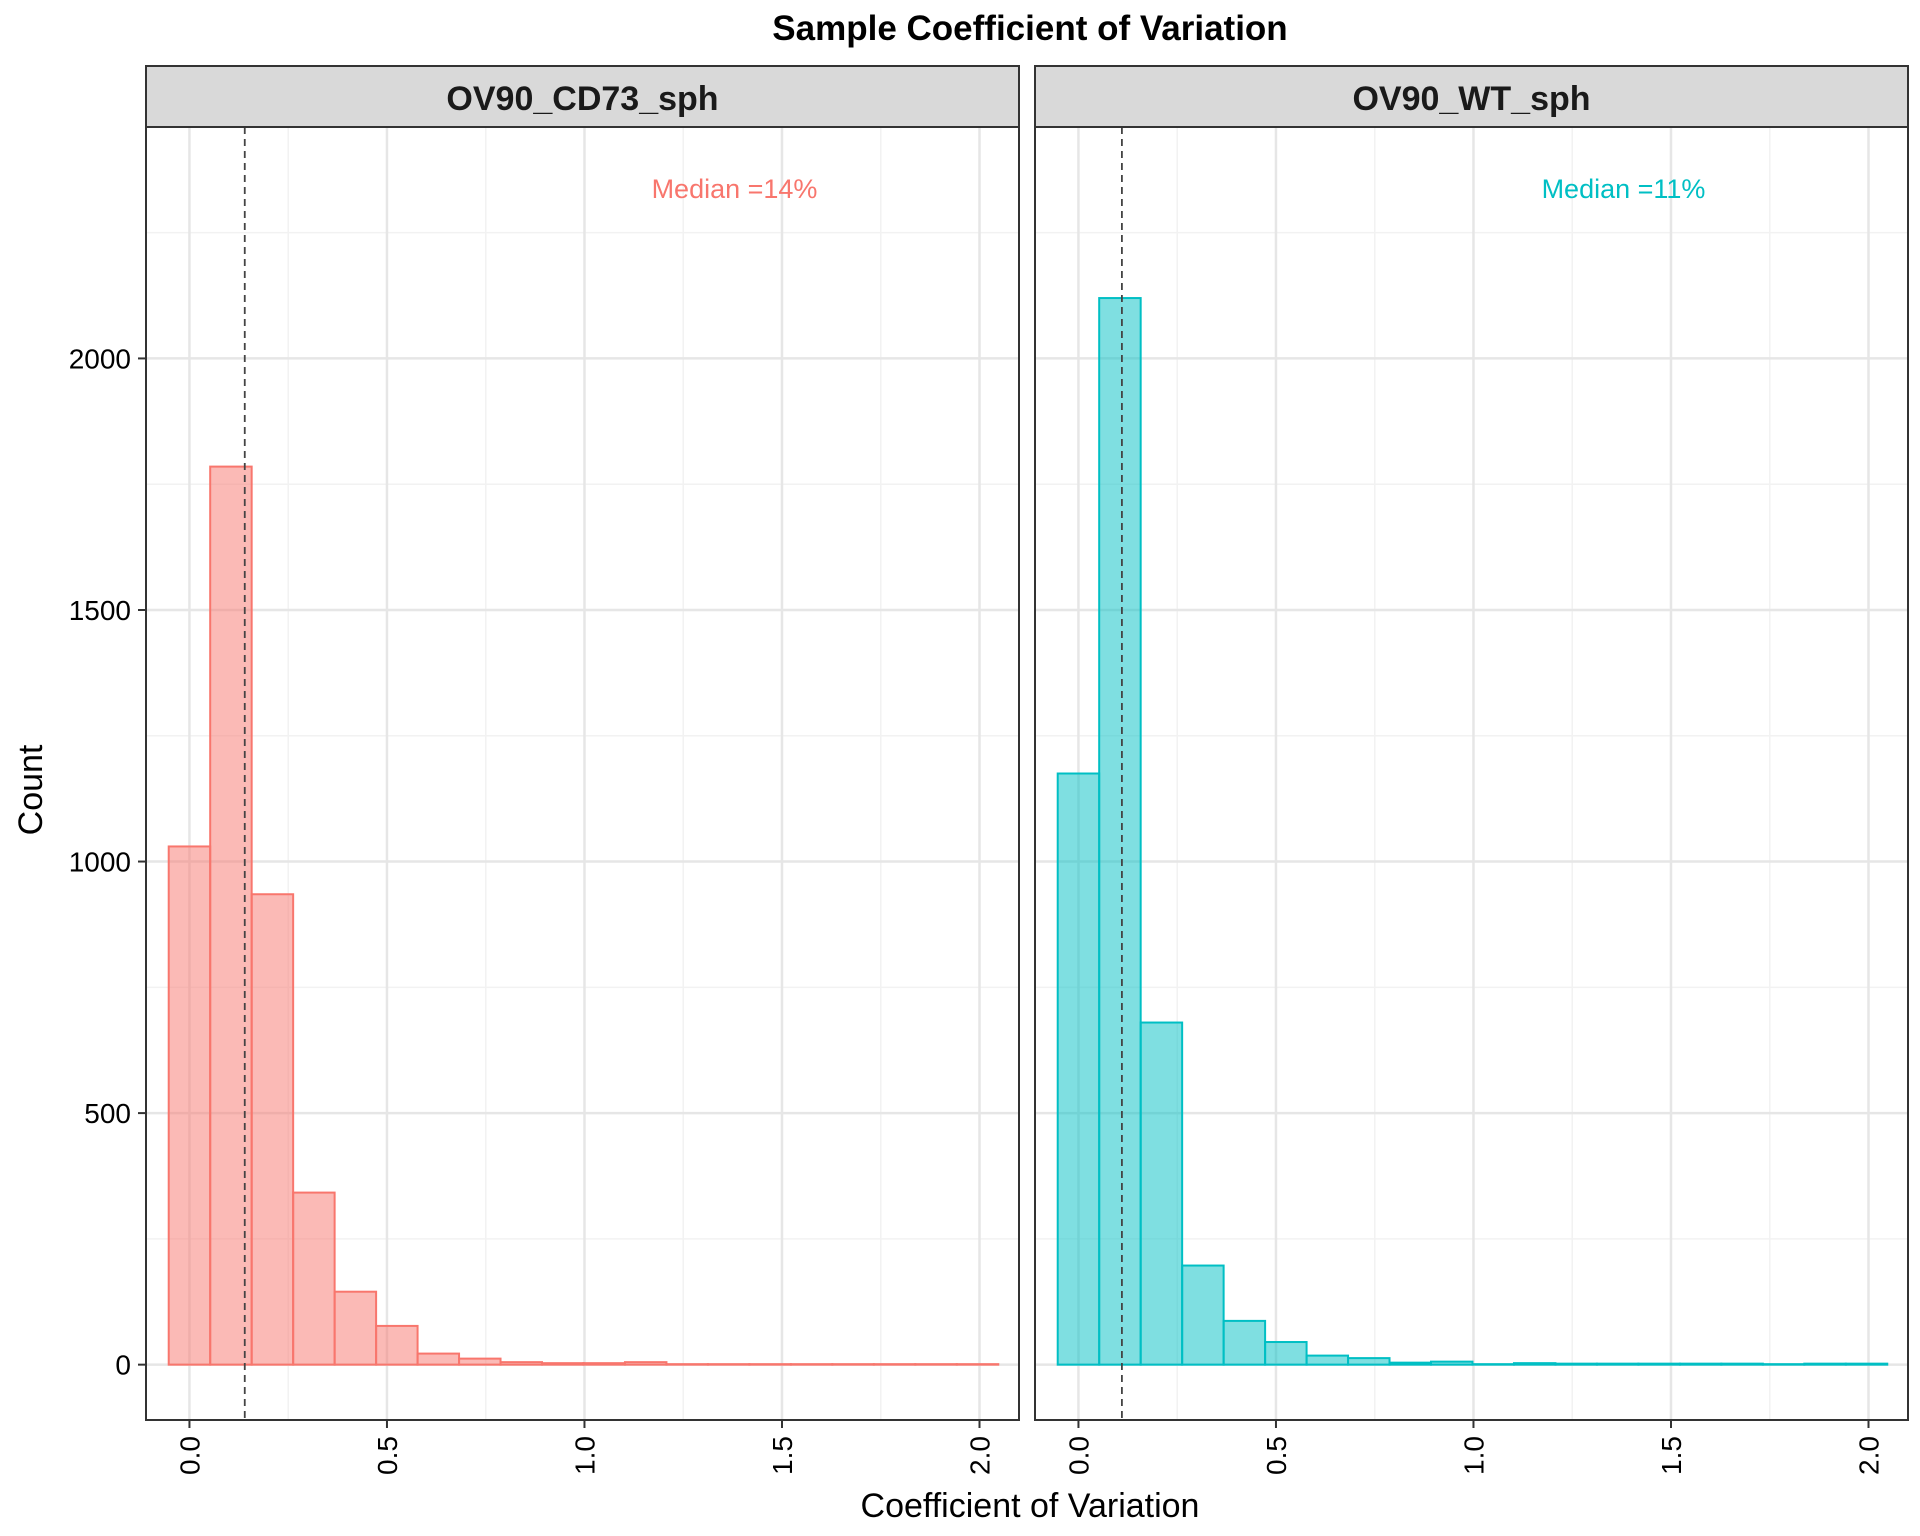  I want to click on y-tick-label: 500, so click(107, 1113).